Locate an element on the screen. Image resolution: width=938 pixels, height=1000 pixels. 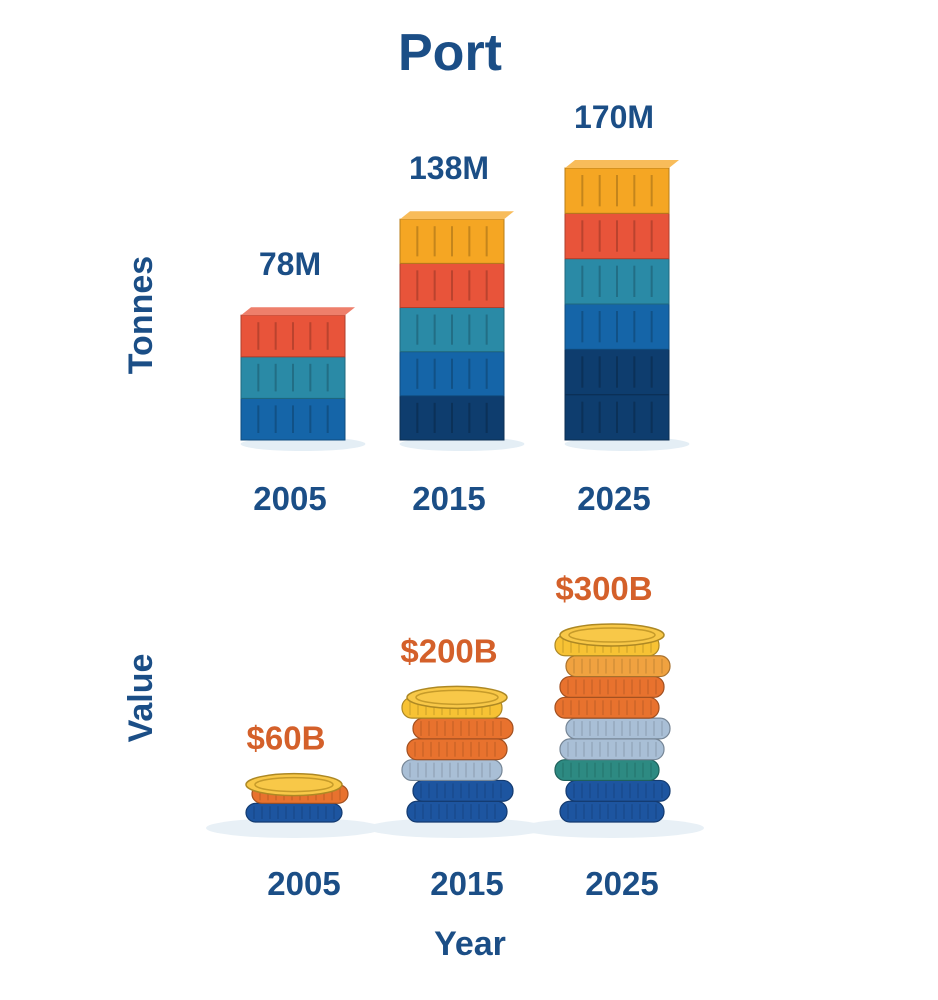
tonnes-x-tick: 2025 is located at coordinates (613, 498).